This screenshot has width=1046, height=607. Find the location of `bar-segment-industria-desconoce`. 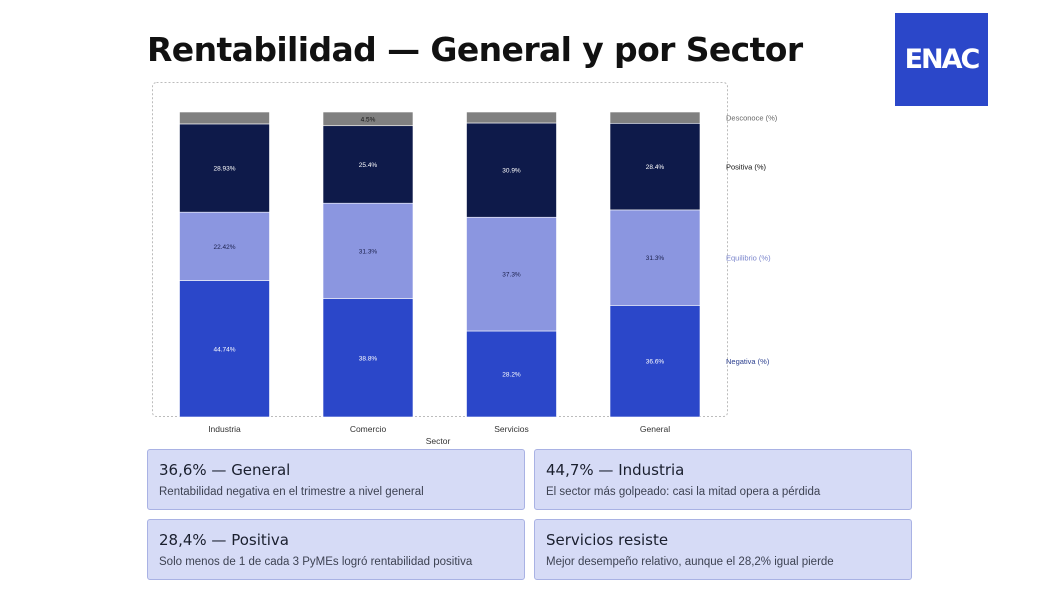

bar-segment-industria-desconoce is located at coordinates (224, 118).